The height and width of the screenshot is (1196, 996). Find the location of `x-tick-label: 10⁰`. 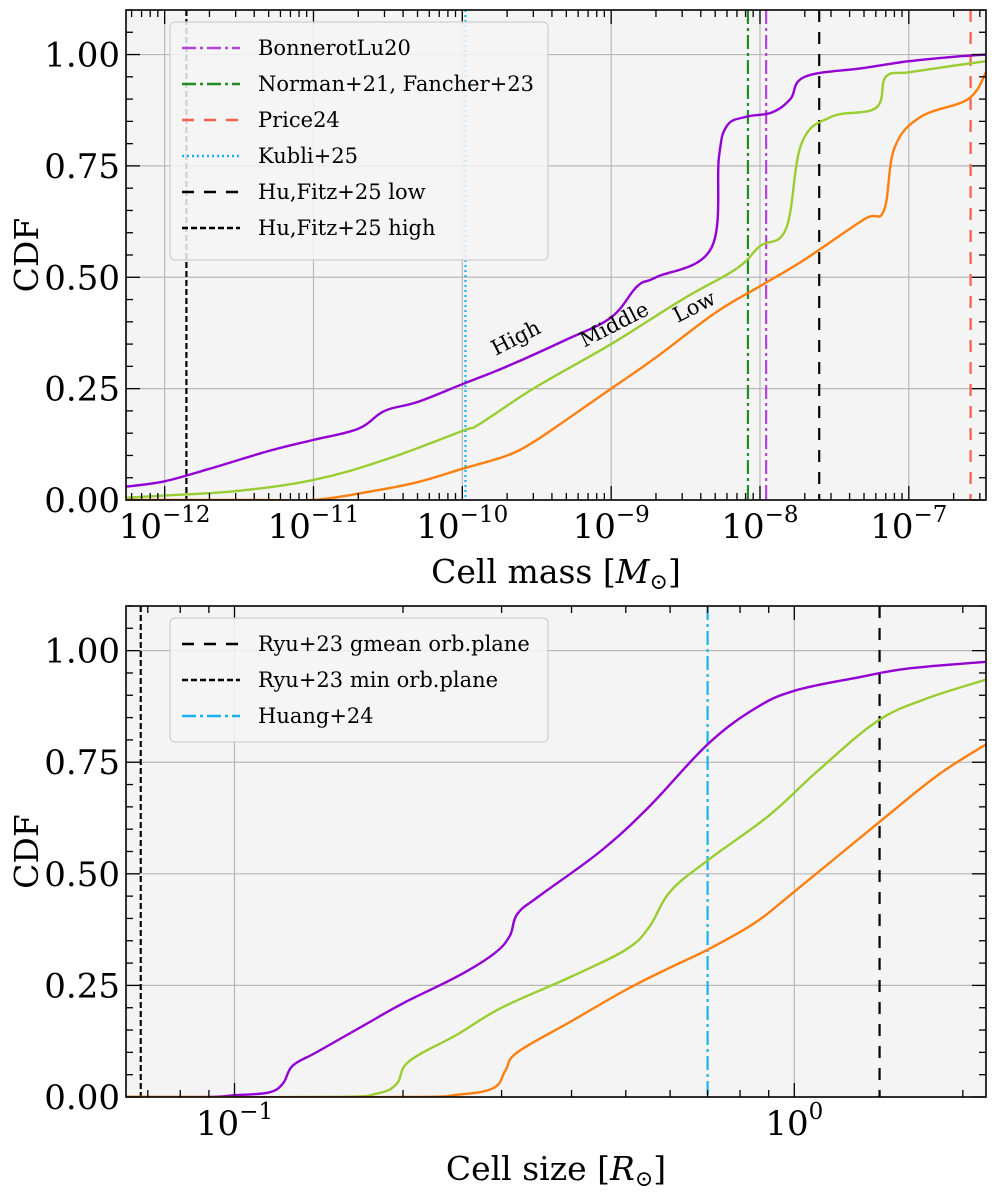

x-tick-label: 10⁰ is located at coordinates (794, 1121).